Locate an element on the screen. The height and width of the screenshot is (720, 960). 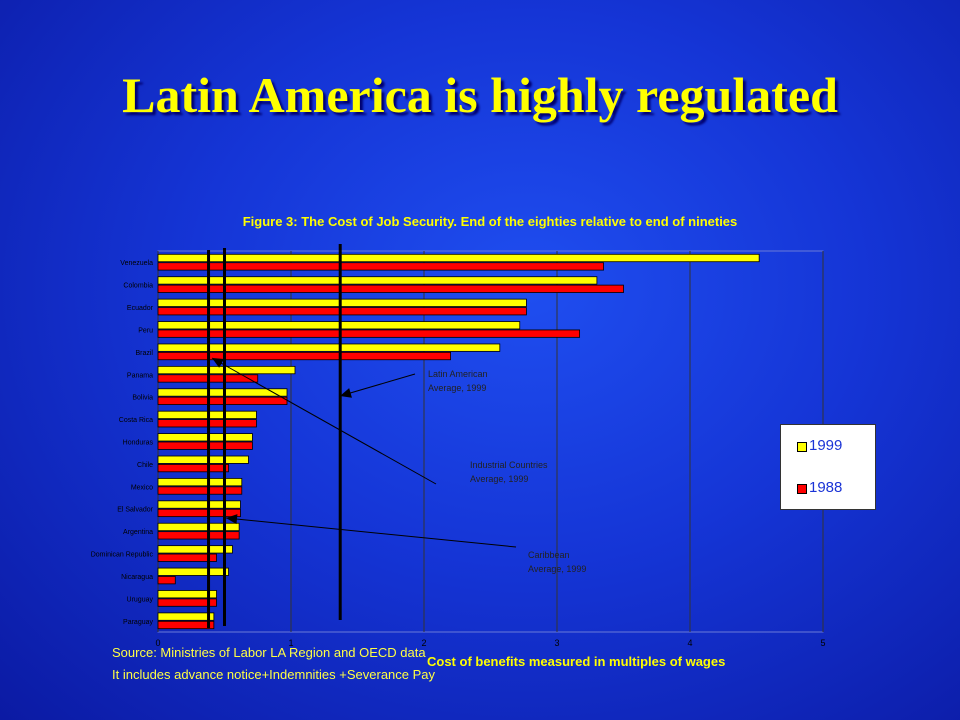
bar-el-salvador-1999 is located at coordinates (199, 504).